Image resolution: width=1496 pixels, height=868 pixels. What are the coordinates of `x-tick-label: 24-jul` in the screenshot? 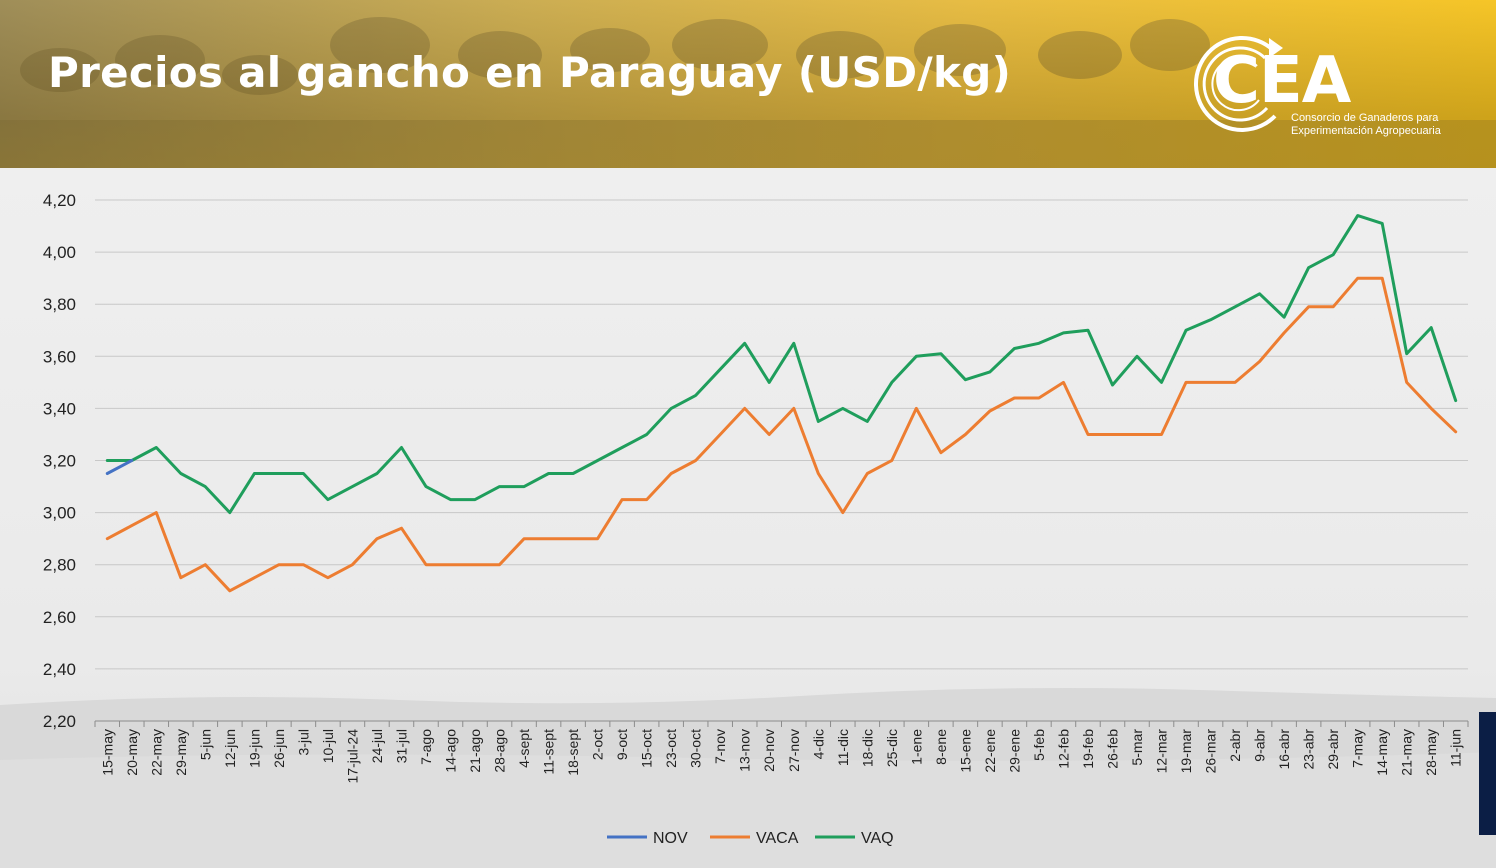 It's located at (377, 746).